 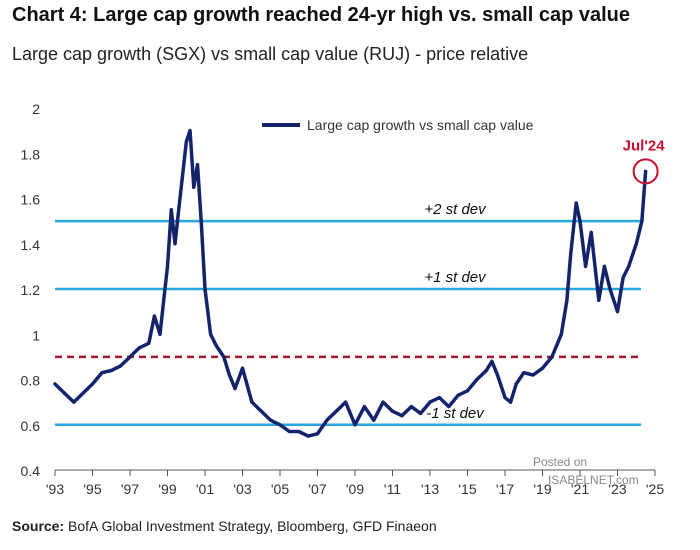 I want to click on x-tick-label: '99, so click(x=167, y=489).